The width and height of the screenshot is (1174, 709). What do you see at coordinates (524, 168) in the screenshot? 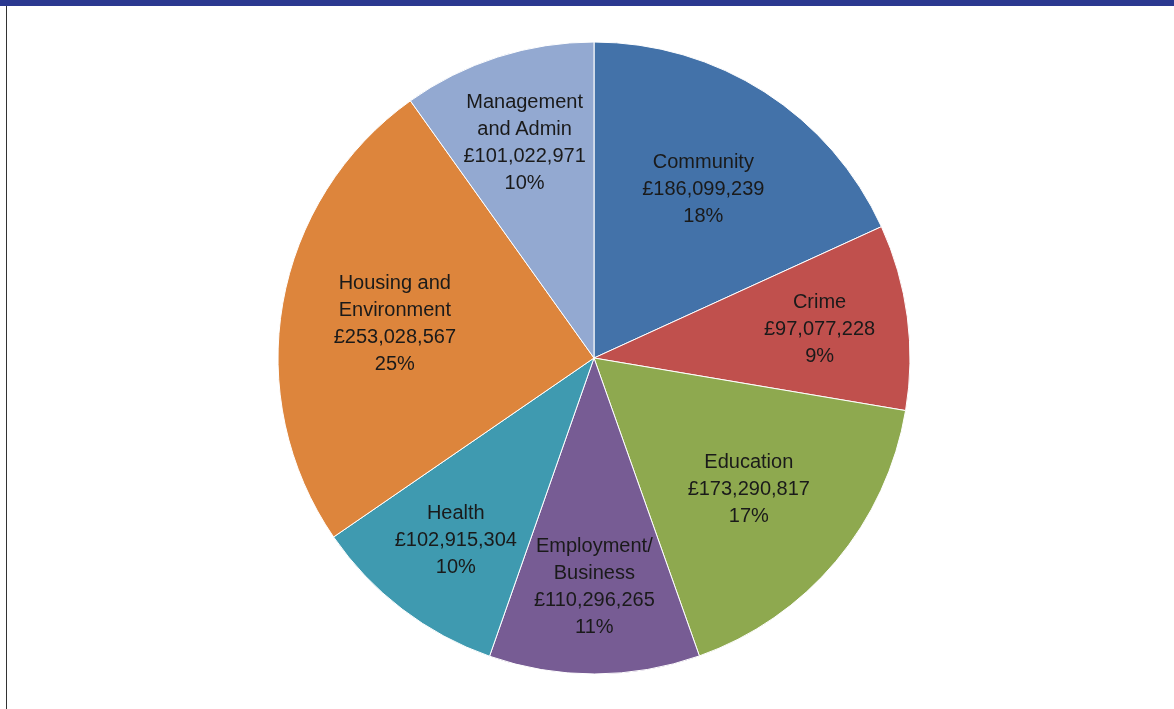
I see `data-label: £101,022,971 10%` at bounding box center [524, 168].